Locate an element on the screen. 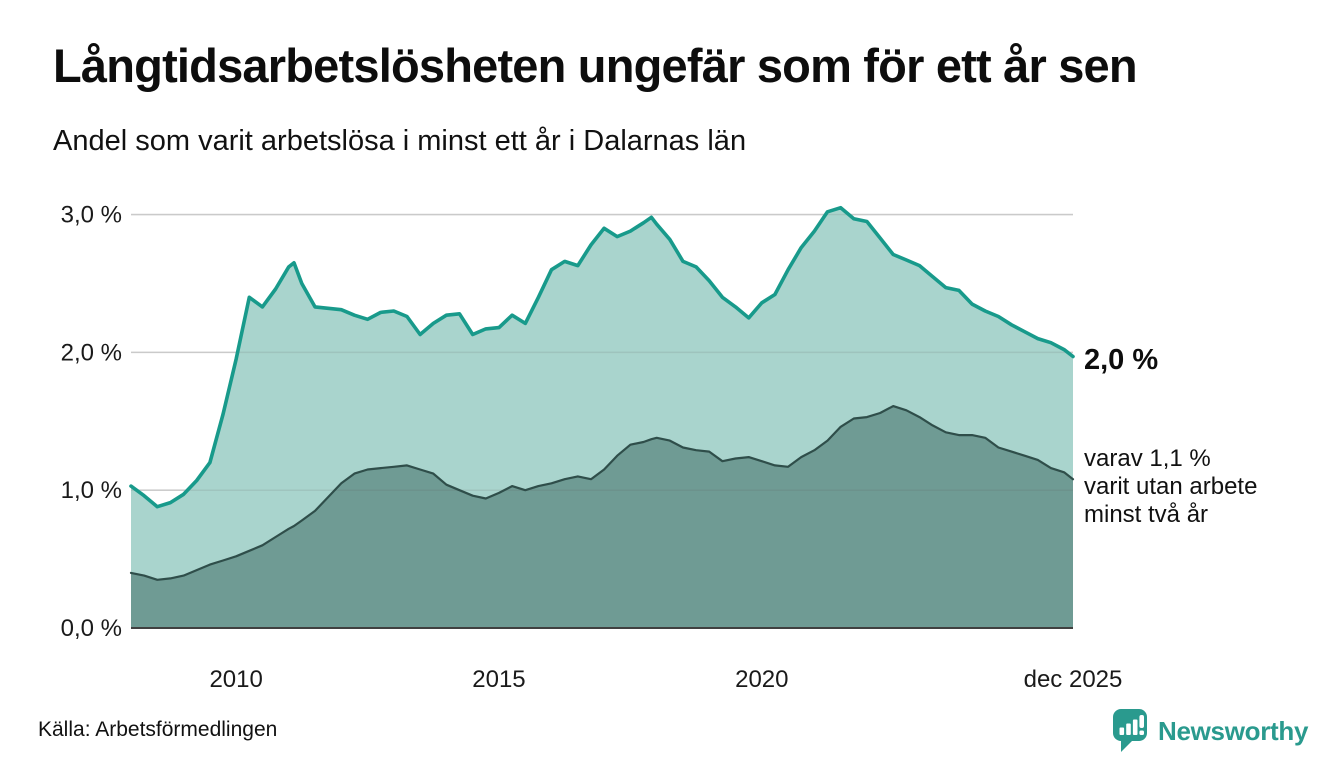  newsworthy-logo-icon is located at coordinates (1130, 730).